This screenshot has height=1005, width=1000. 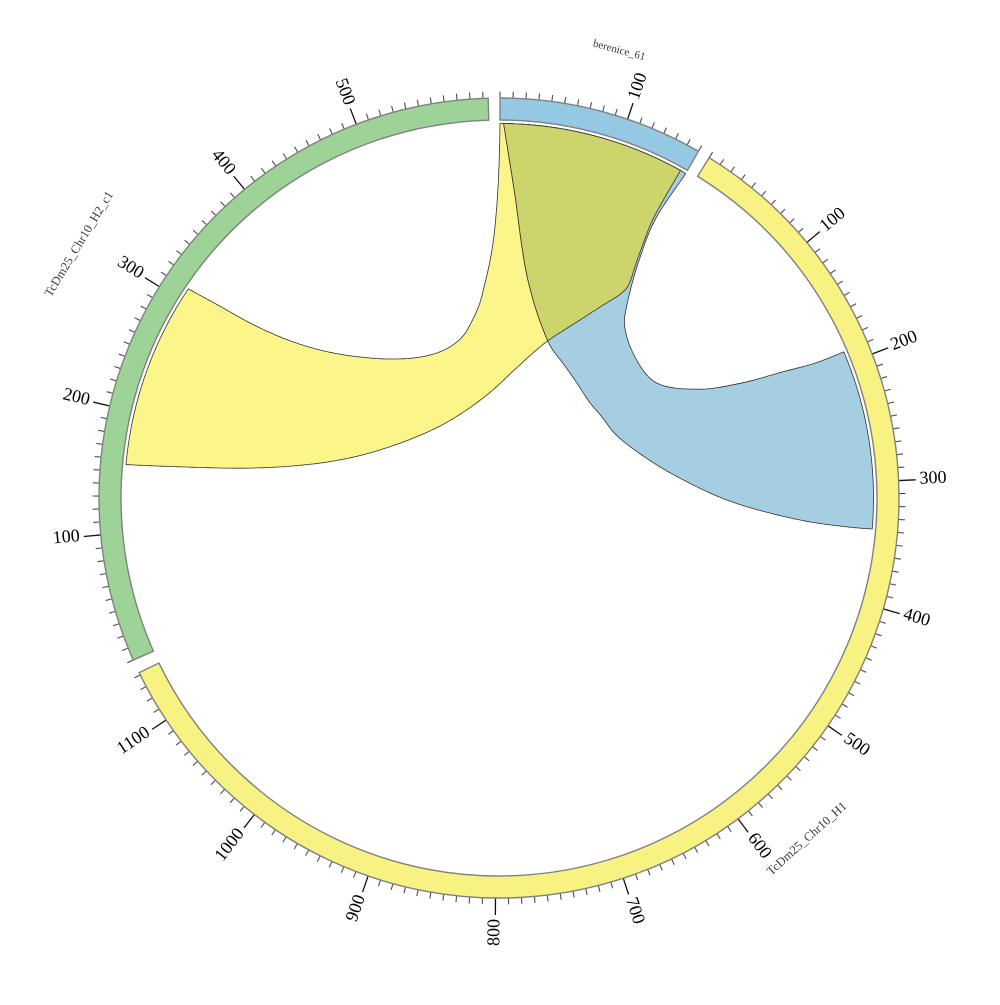 I want to click on svg-text: 100, so click(x=66, y=536).